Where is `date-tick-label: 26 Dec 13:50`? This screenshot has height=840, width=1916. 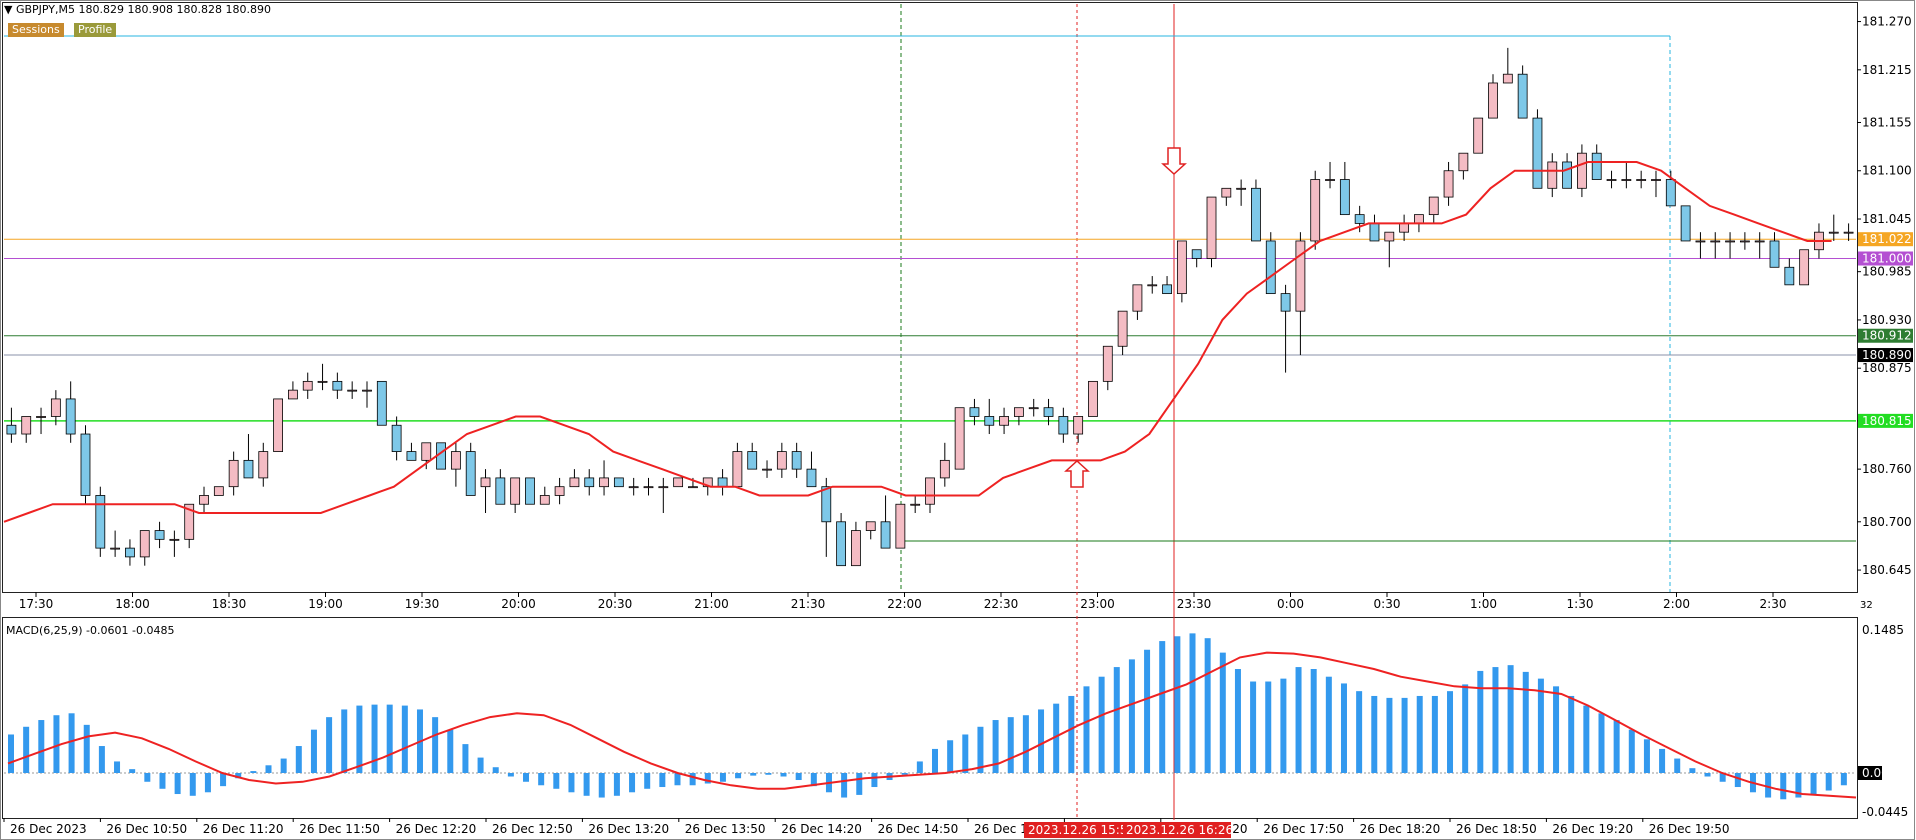 date-tick-label: 26 Dec 13:50 is located at coordinates (725, 829).